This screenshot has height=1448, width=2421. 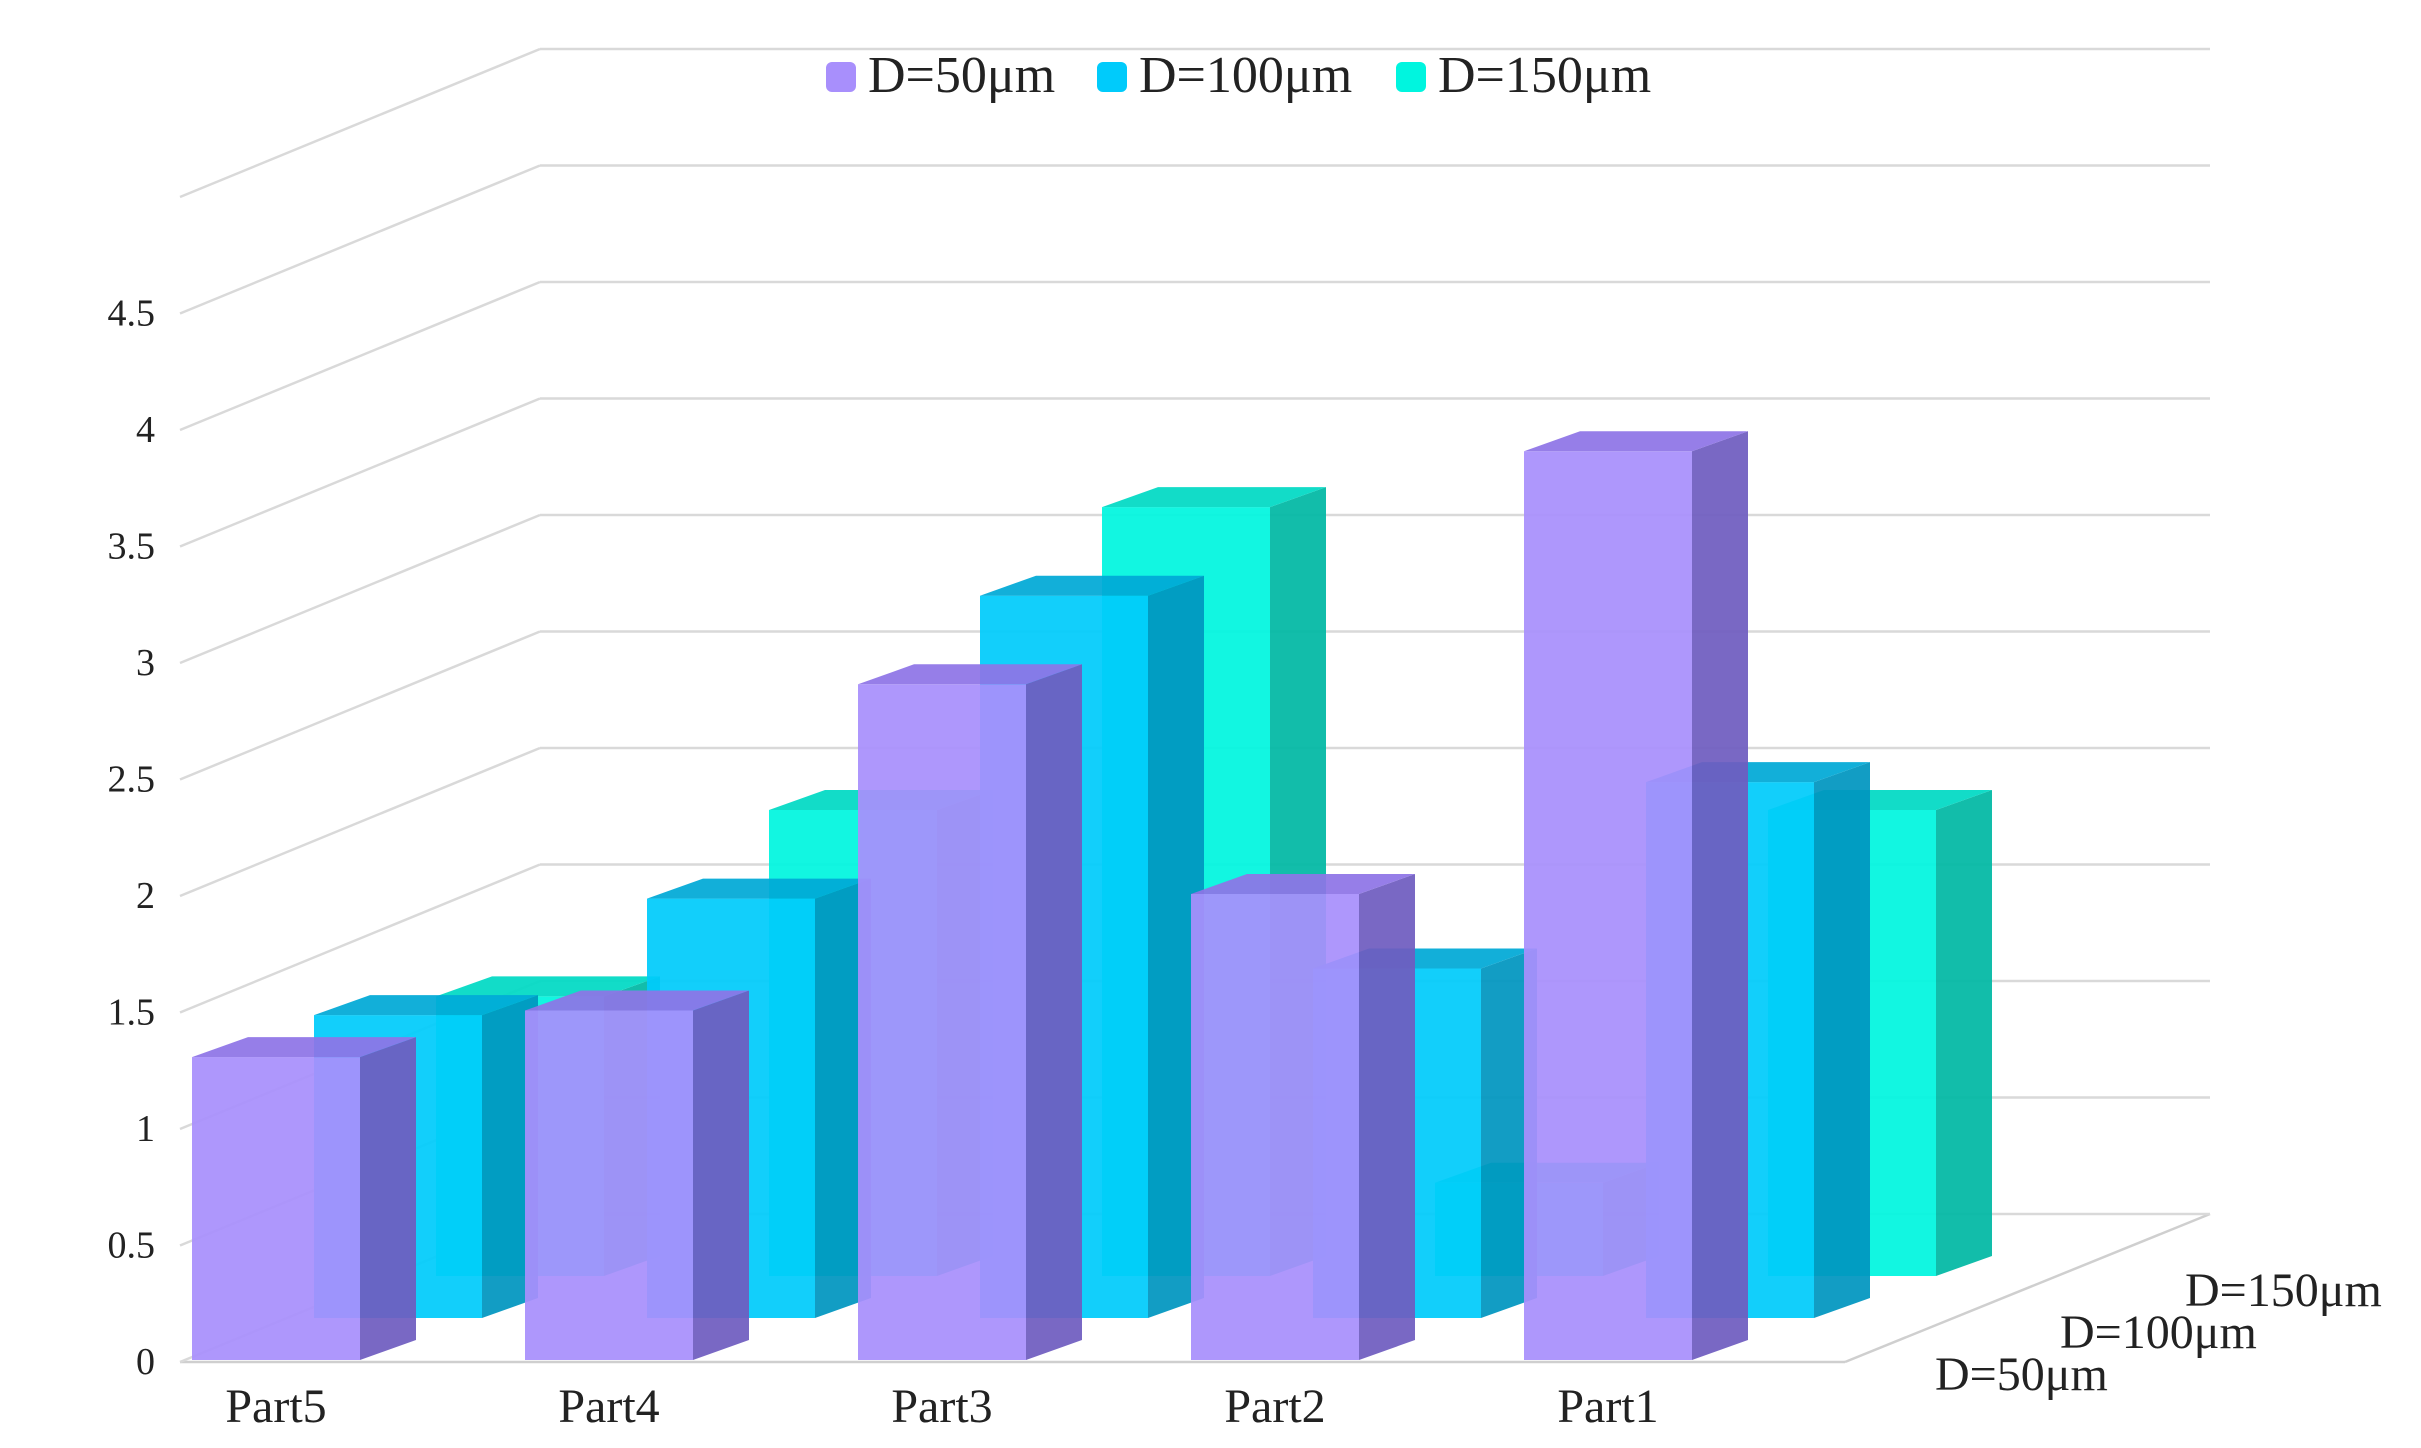 I want to click on y-tick-label: 1.5, so click(x=132, y=1013).